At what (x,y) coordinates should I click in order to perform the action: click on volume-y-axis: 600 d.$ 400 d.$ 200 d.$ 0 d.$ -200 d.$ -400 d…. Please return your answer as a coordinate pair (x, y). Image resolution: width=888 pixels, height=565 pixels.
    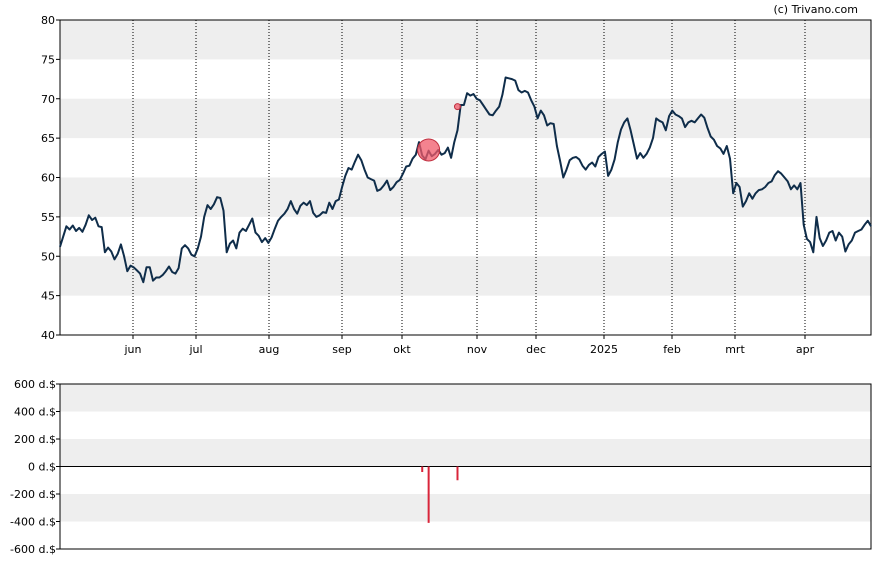
    Looking at the image, I should click on (35, 467).